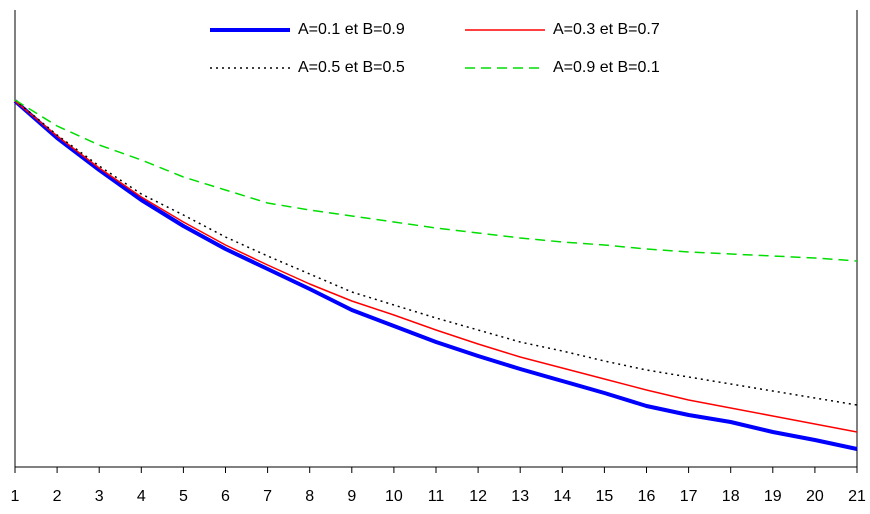 The width and height of the screenshot is (870, 514). What do you see at coordinates (478, 496) in the screenshot?
I see `x-tick-label: 12` at bounding box center [478, 496].